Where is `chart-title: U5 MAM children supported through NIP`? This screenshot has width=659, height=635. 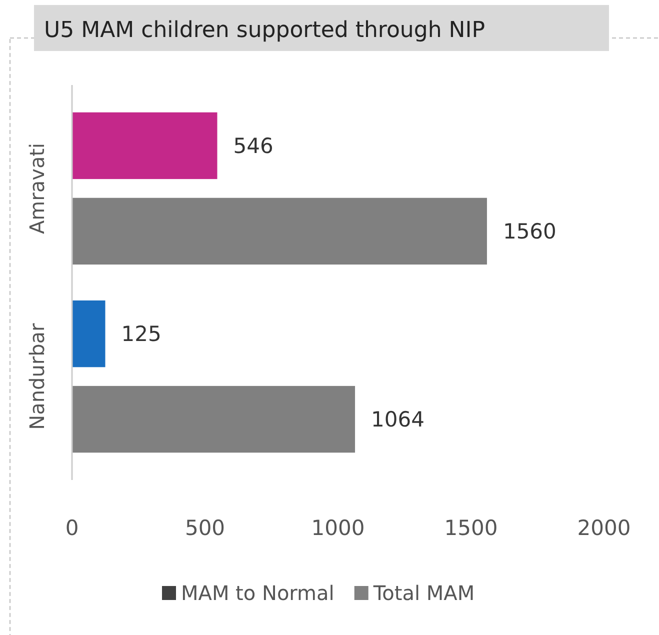
chart-title: U5 MAM children supported through NIP is located at coordinates (264, 30).